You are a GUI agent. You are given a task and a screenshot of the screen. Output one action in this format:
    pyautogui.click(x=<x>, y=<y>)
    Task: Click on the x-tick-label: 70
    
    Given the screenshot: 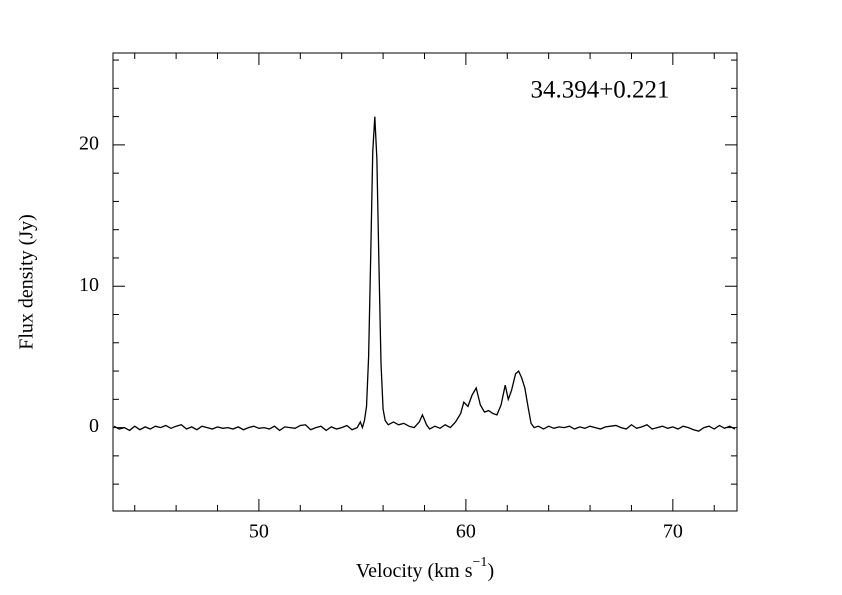 What is the action you would take?
    pyautogui.click(x=673, y=532)
    